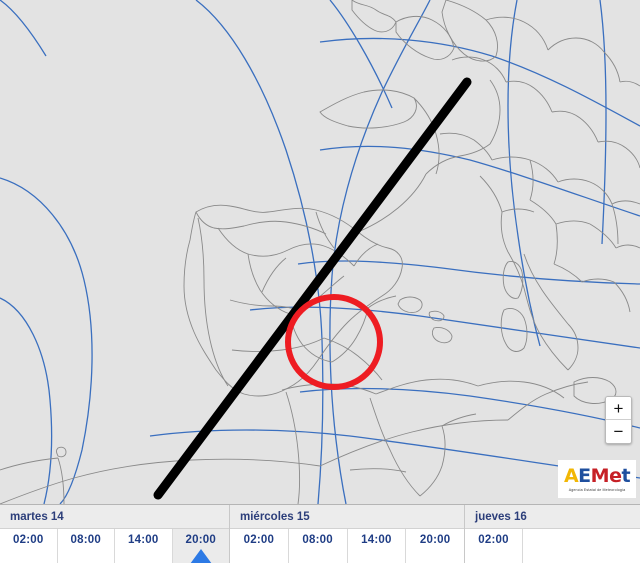 This screenshot has width=640, height=563. I want to click on aemet-wordmark: AEMet, so click(597, 475).